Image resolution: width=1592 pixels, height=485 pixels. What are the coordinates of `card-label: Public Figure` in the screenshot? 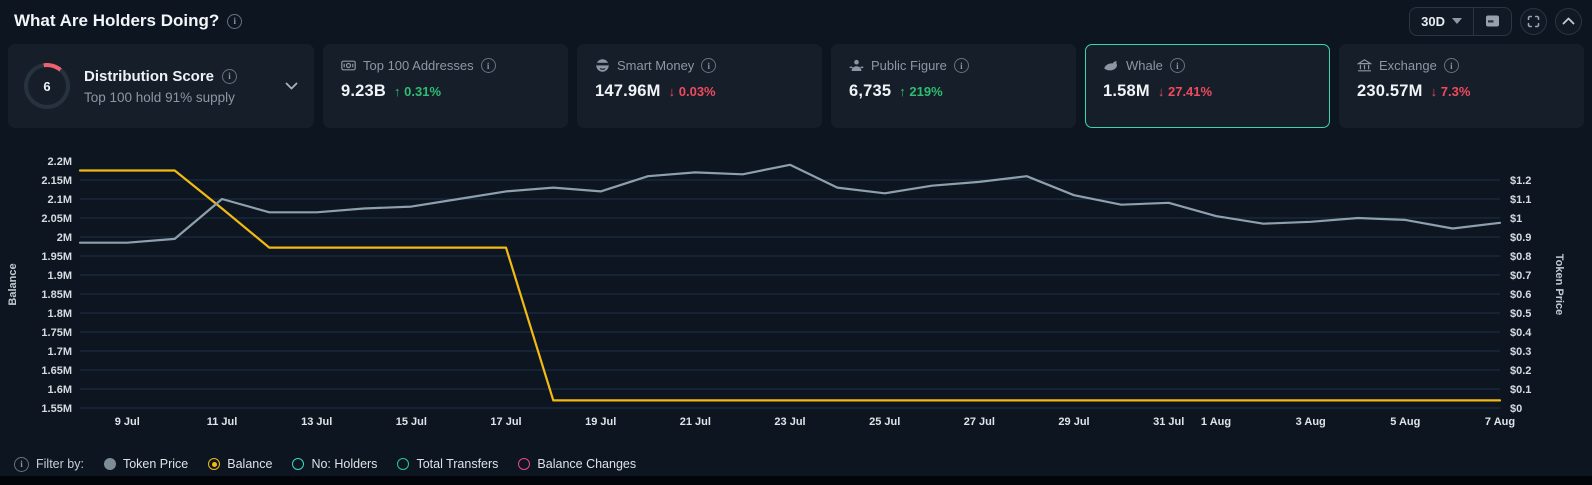 It's located at (909, 65).